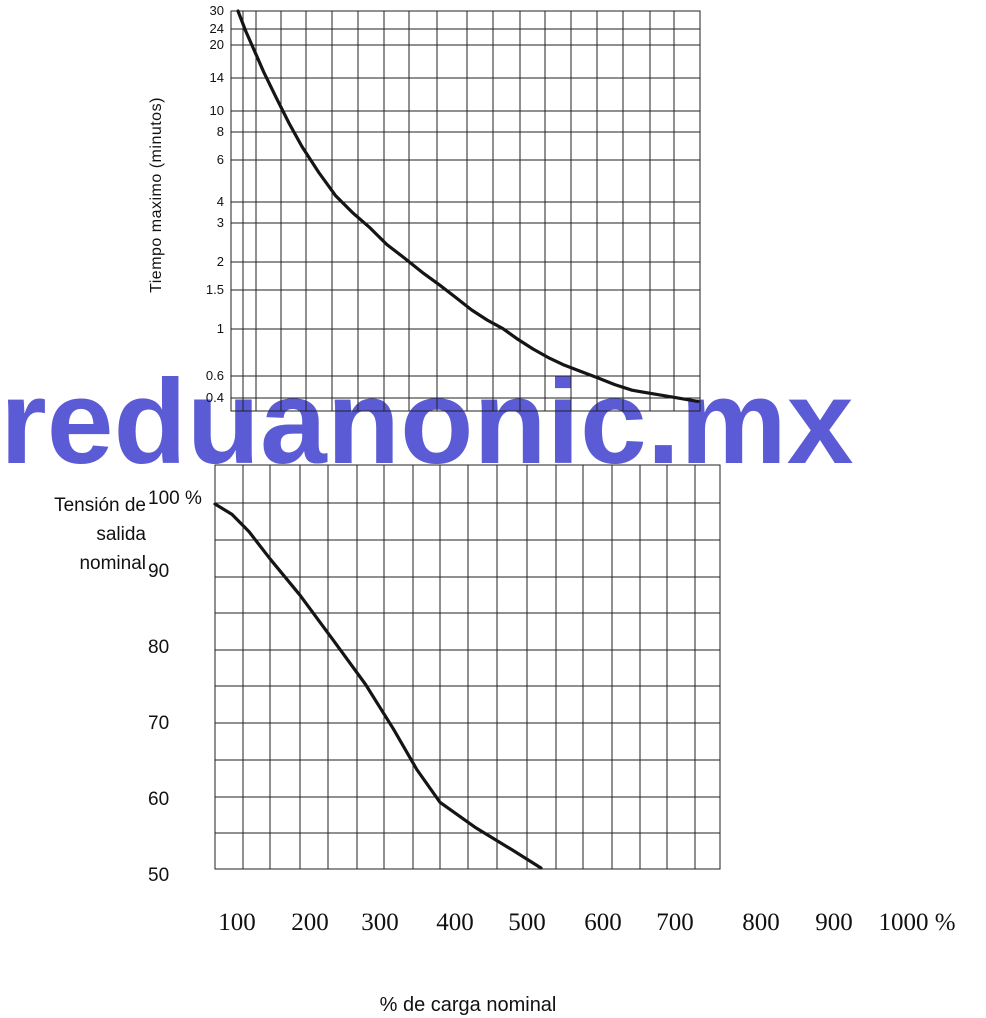 The image size is (986, 1018). What do you see at coordinates (675, 922) in the screenshot?
I see `x-tick-label: 700` at bounding box center [675, 922].